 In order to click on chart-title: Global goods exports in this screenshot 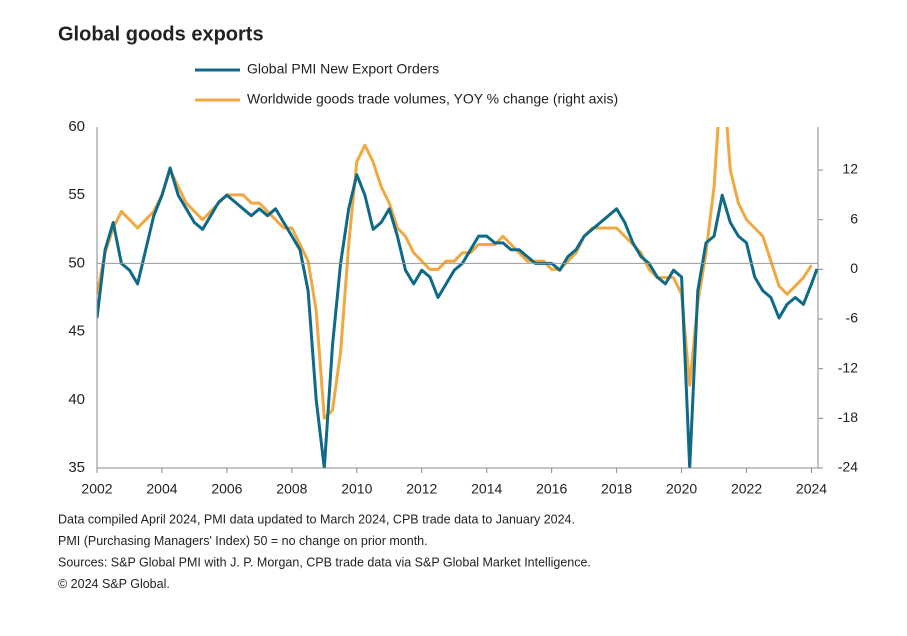, I will do `click(161, 34)`.